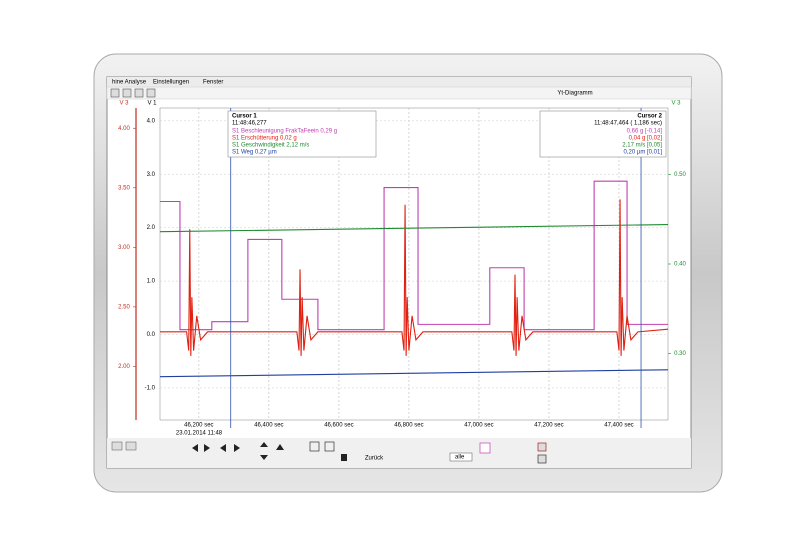 The image size is (800, 554). Describe the element at coordinates (254, 153) in the screenshot. I see `cursor-value: S1 Weg 0,27 µm` at that location.